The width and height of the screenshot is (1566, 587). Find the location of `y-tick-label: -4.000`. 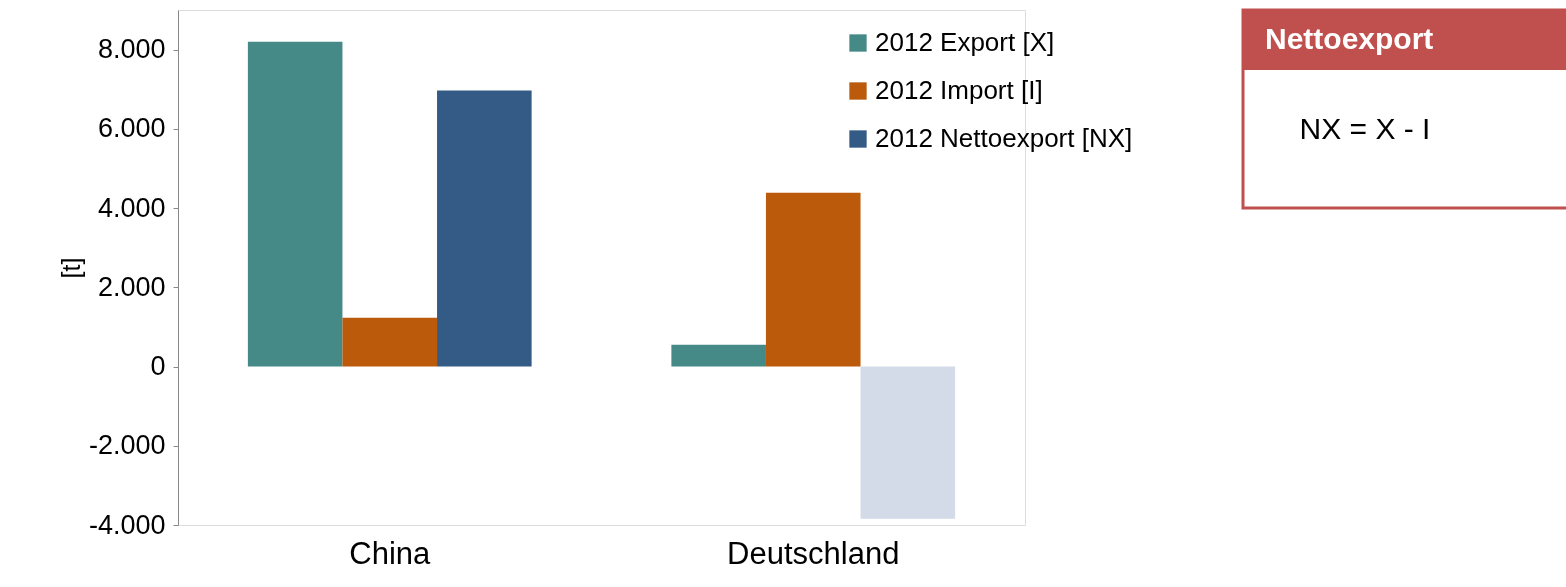

y-tick-label: -4.000 is located at coordinates (127, 524).